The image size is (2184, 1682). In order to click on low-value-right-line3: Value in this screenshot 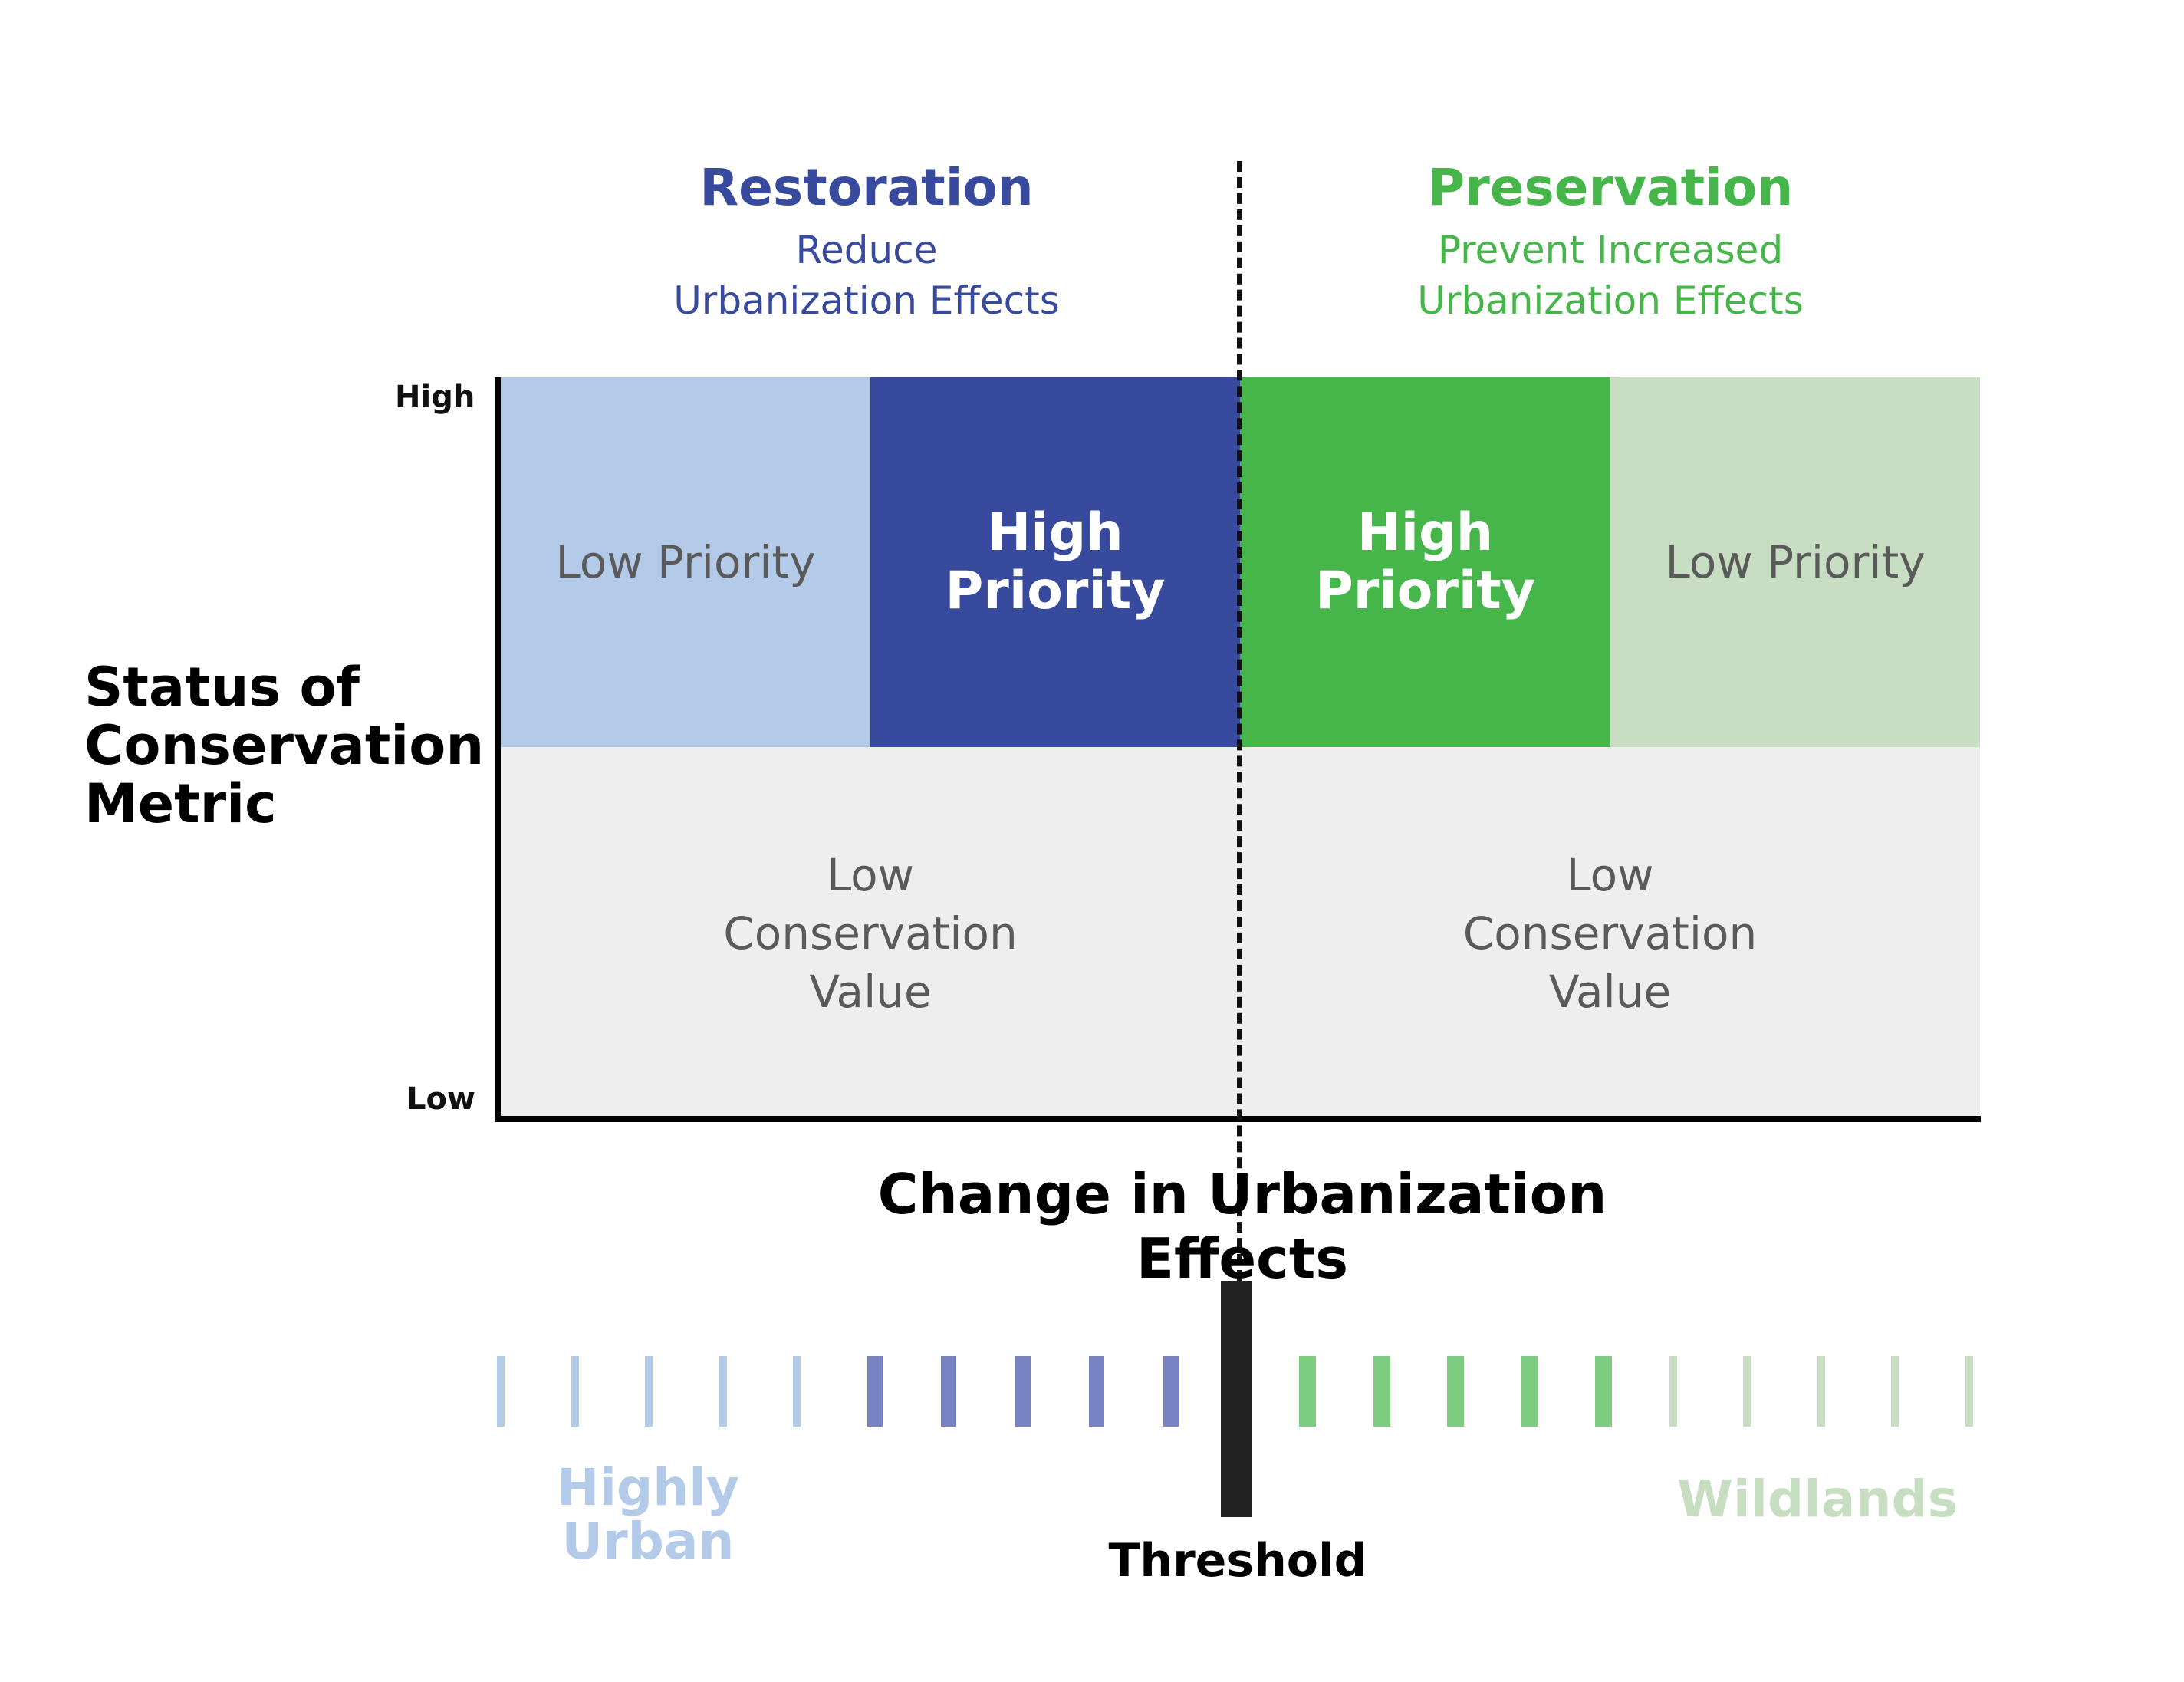, I will do `click(1610, 992)`.